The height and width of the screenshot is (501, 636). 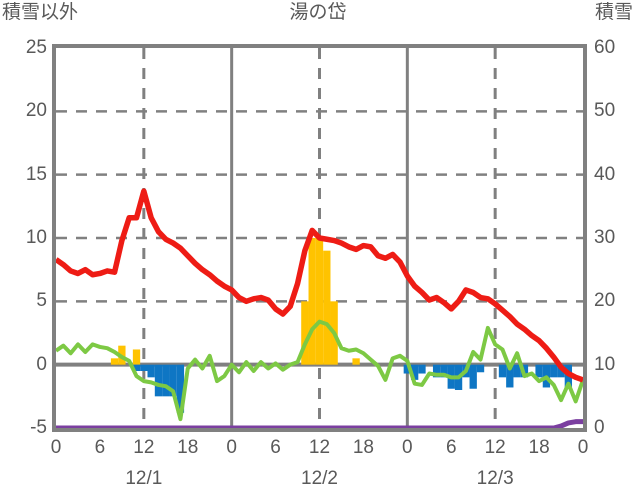 What do you see at coordinates (605, 237) in the screenshot?
I see `right-axis-tick: 30` at bounding box center [605, 237].